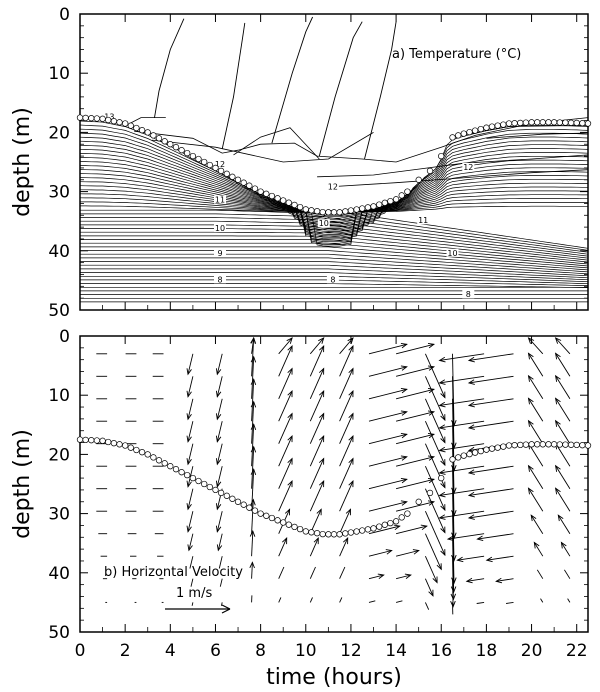 This screenshot has height=692, width=600. What do you see at coordinates (64, 337) in the screenshot?
I see `y-tick-label: 0` at bounding box center [64, 337].